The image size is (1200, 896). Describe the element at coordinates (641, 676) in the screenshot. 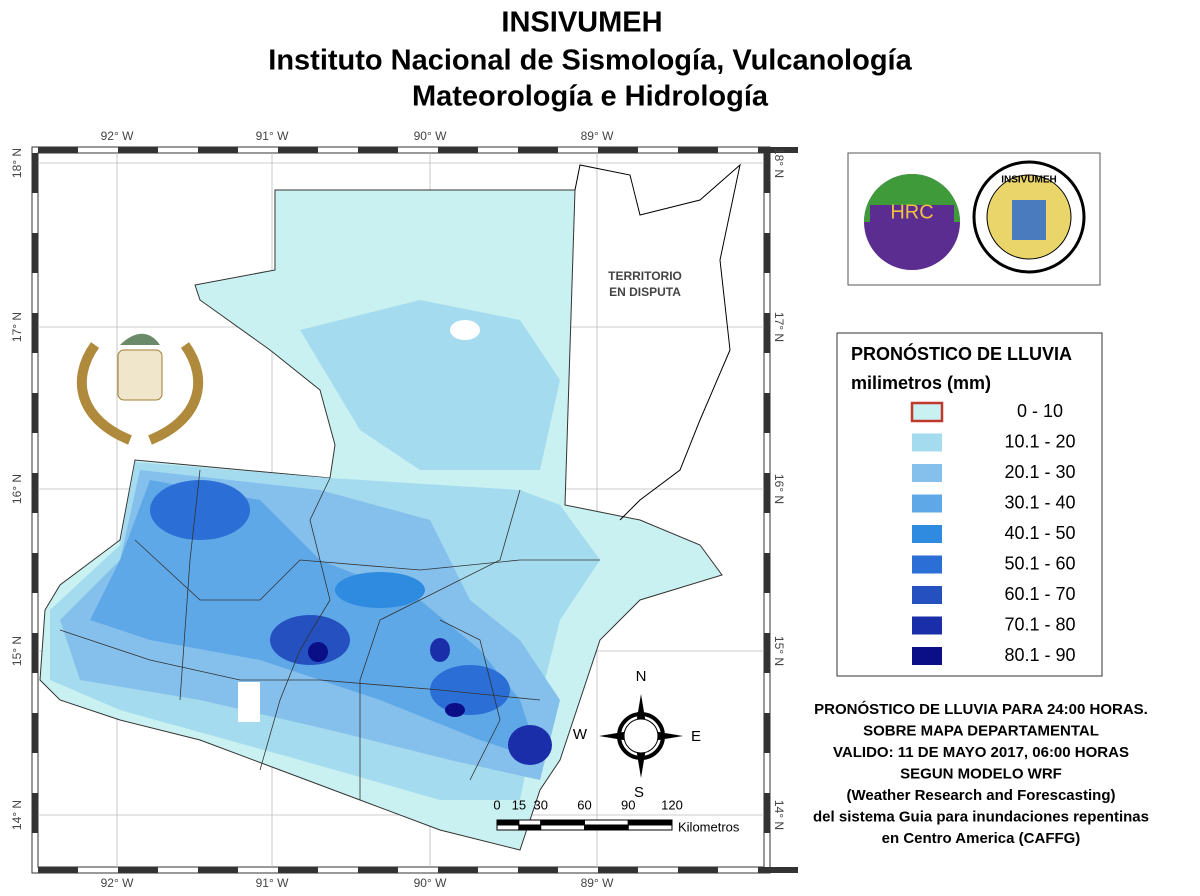

I see `compass-label: N` at that location.